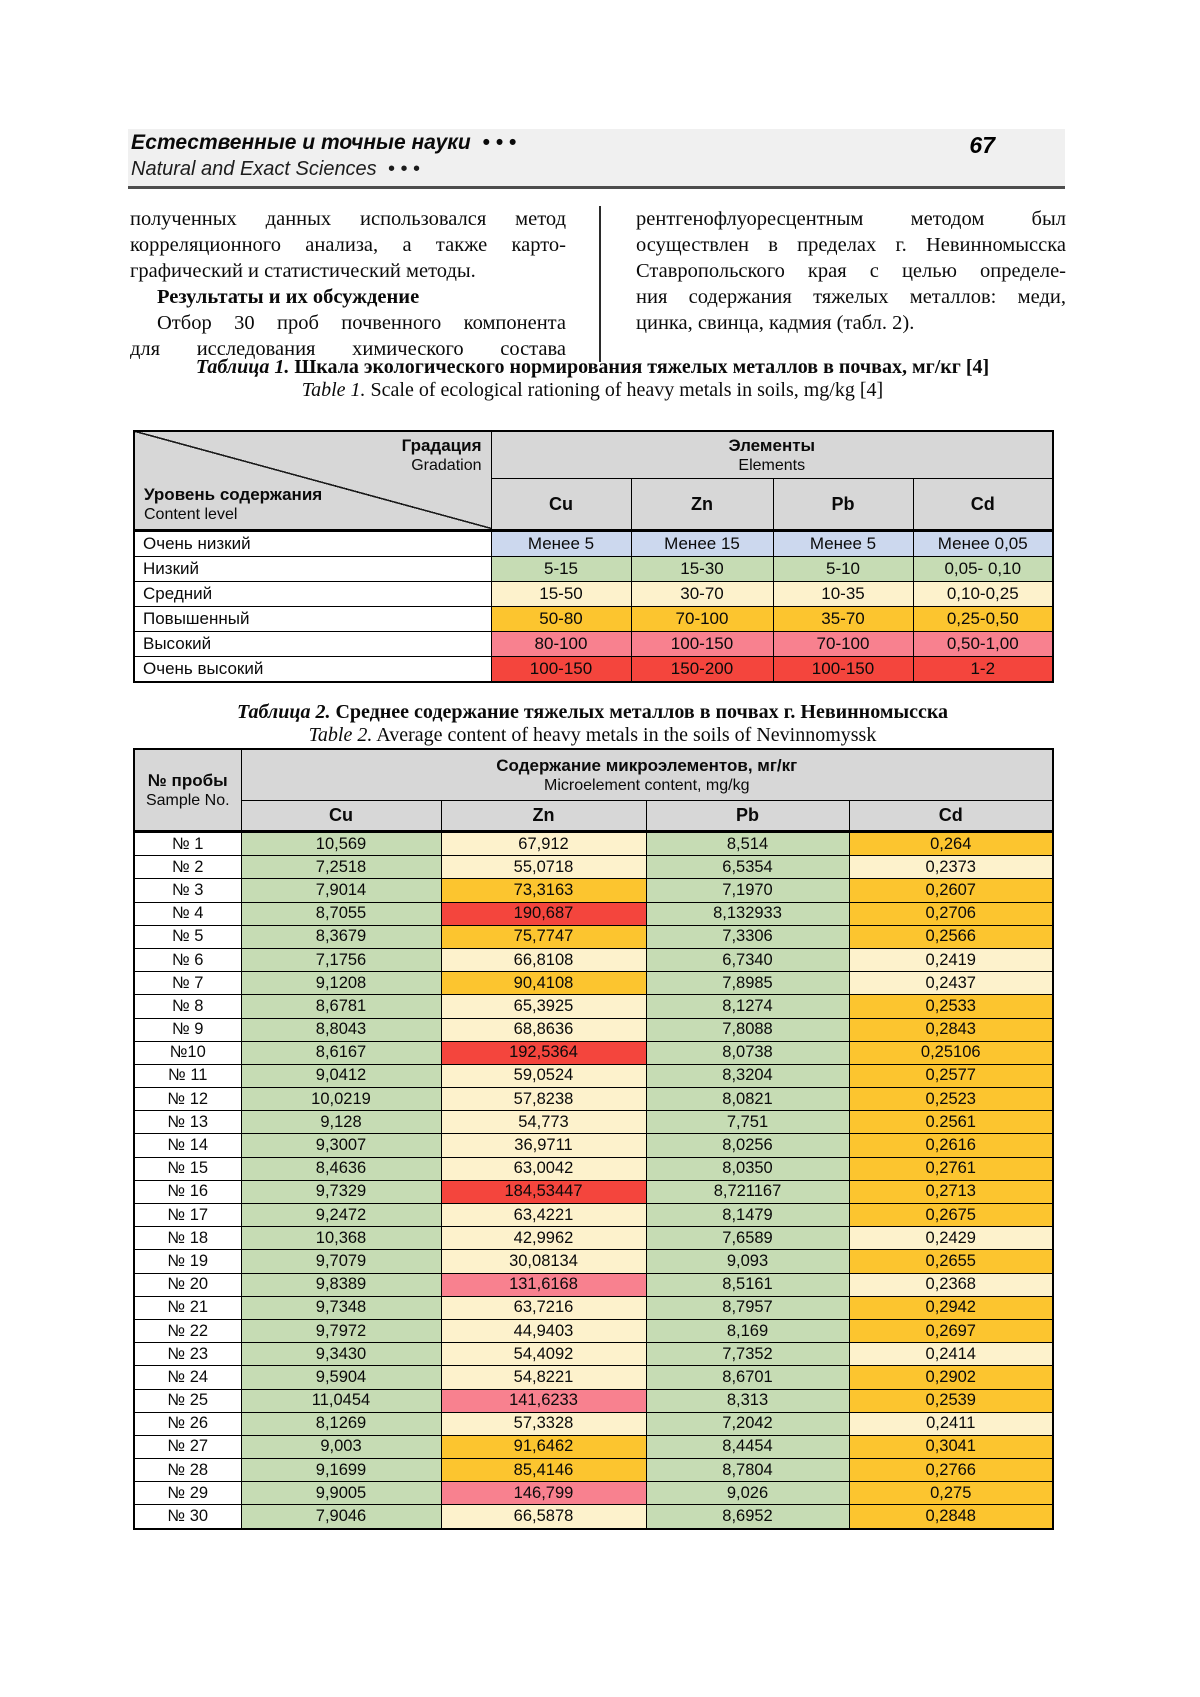  What do you see at coordinates (312, 594) in the screenshot?
I see `table1-row-label: Средний` at bounding box center [312, 594].